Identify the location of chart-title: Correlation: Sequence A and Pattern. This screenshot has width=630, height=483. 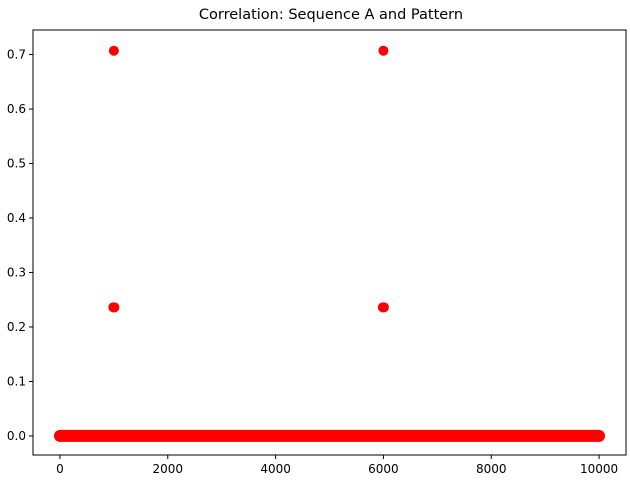
(331, 15).